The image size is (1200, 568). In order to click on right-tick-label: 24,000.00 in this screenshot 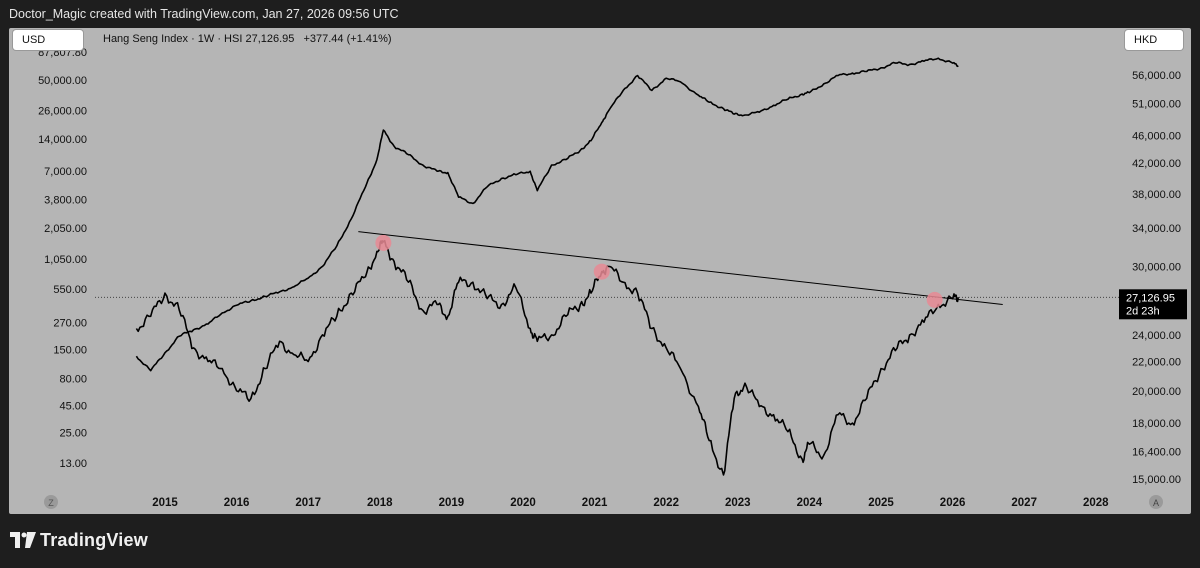, I will do `click(1156, 336)`.